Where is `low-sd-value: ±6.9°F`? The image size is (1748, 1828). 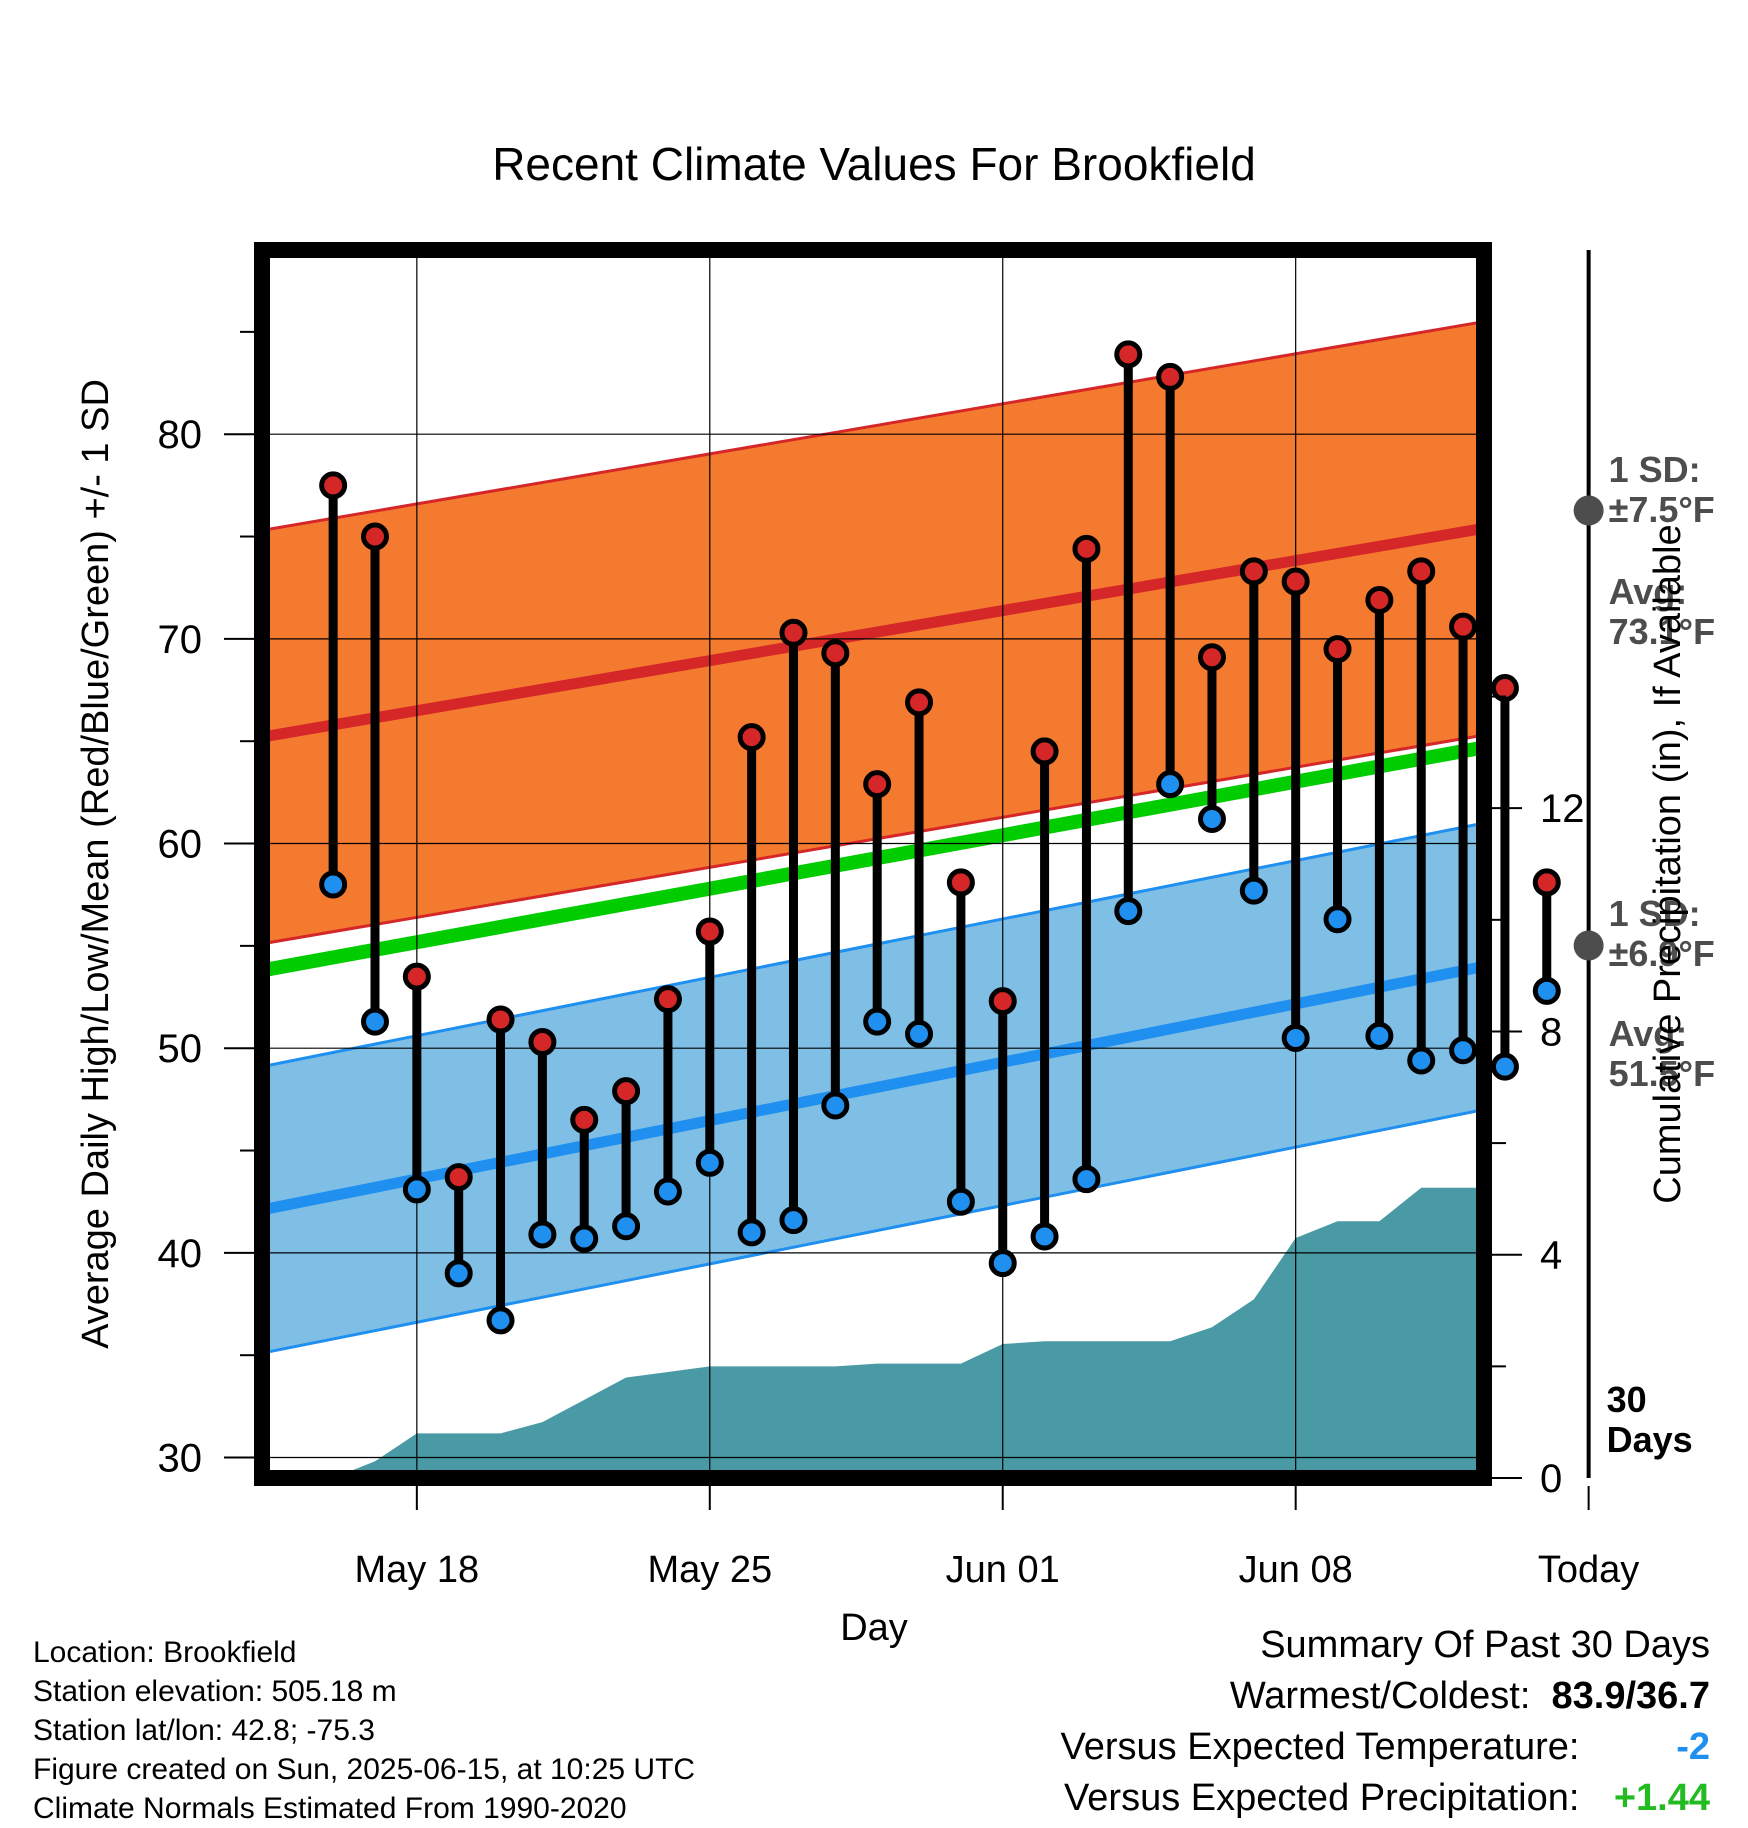
low-sd-value: ±6.9°F is located at coordinates (1662, 953).